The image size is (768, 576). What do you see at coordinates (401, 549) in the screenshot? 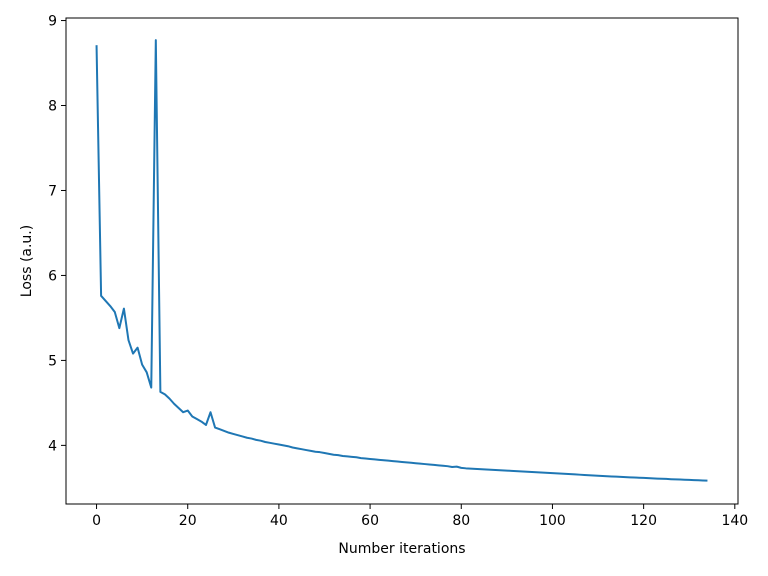
I see `x-axis-label: Number iterations` at bounding box center [401, 549].